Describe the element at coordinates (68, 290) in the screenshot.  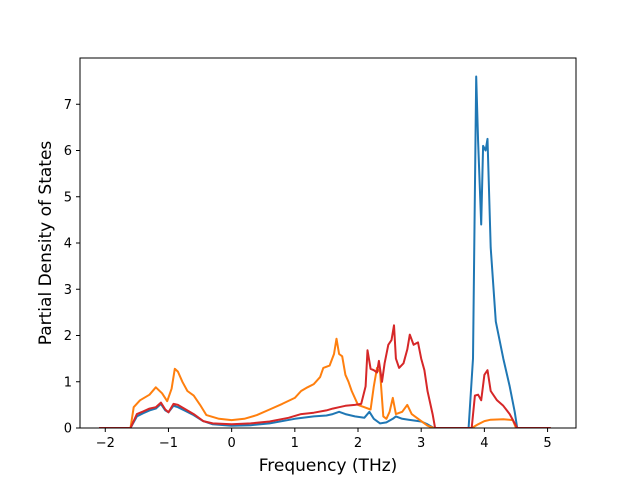
I see `y-tick-label: 3` at that location.